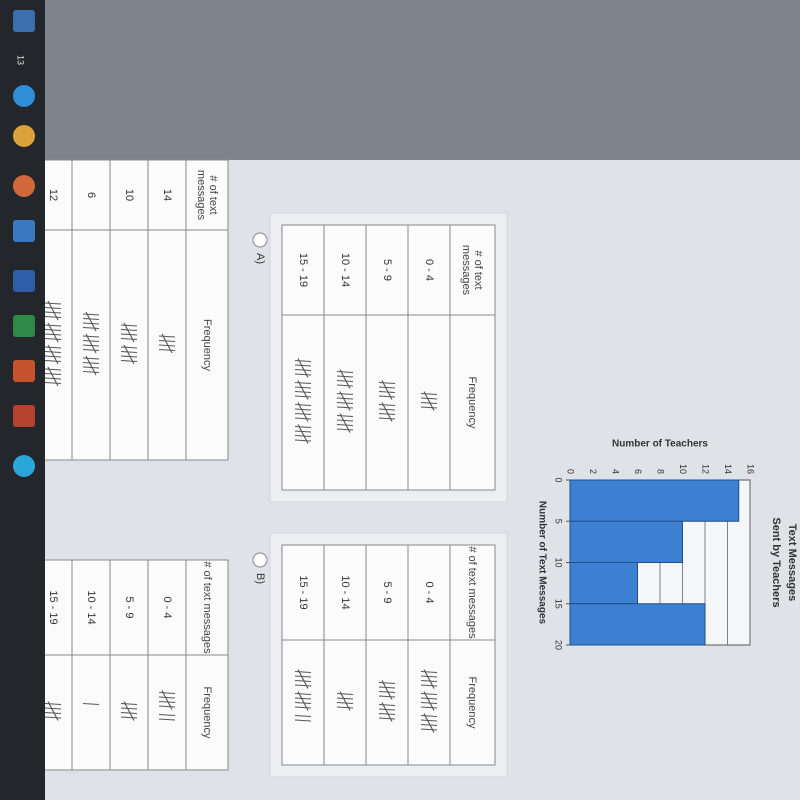 The image size is (800, 800). Describe the element at coordinates (541, 563) in the screenshot. I see `x-axis-label: Number of Text Messages` at that location.